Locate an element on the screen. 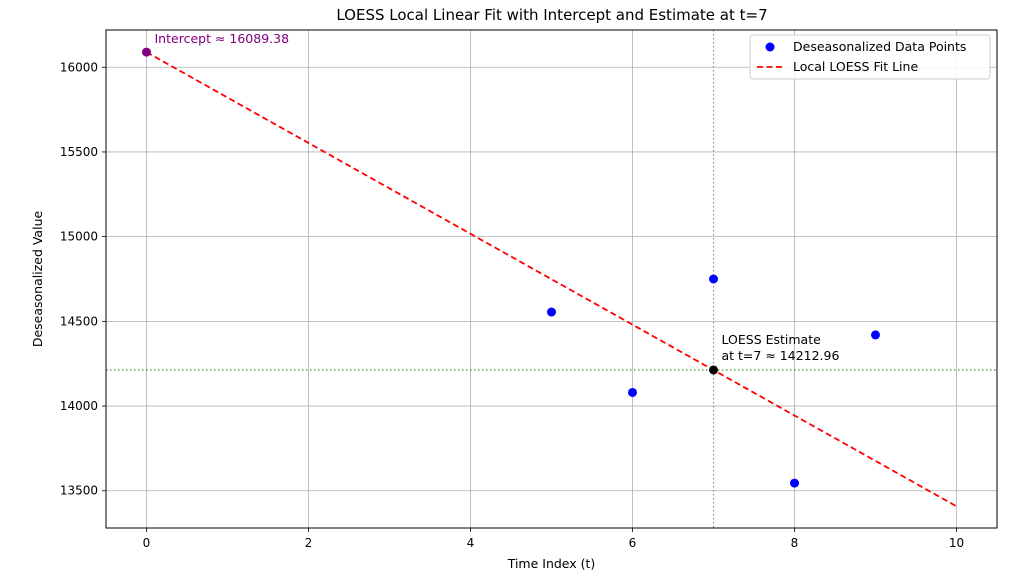 The width and height of the screenshot is (1024, 580). y-tick-label: 15000 is located at coordinates (79, 237).